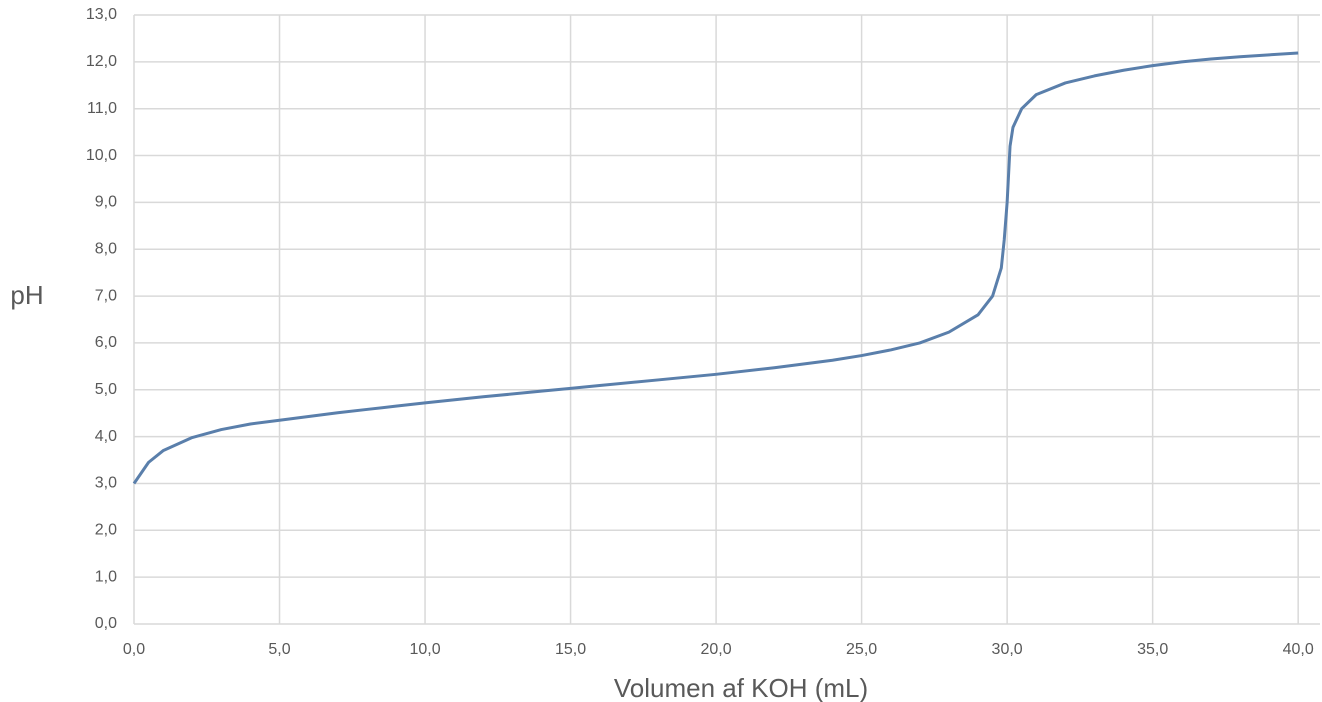 The height and width of the screenshot is (702, 1322). What do you see at coordinates (570, 649) in the screenshot?
I see `x-tick-label: 15,0` at bounding box center [570, 649].